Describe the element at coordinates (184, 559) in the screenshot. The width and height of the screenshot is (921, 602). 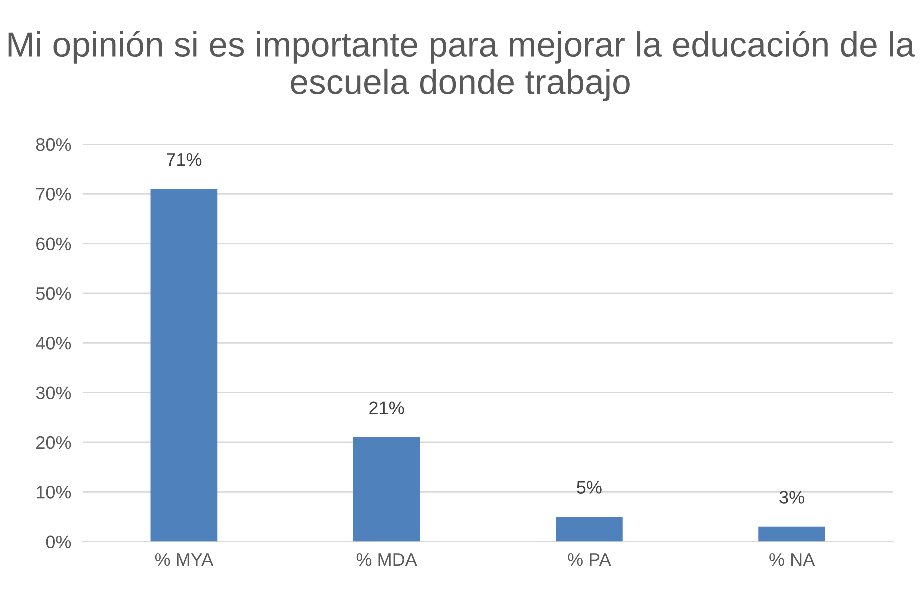
I see `x-tick-label: % MYA` at that location.